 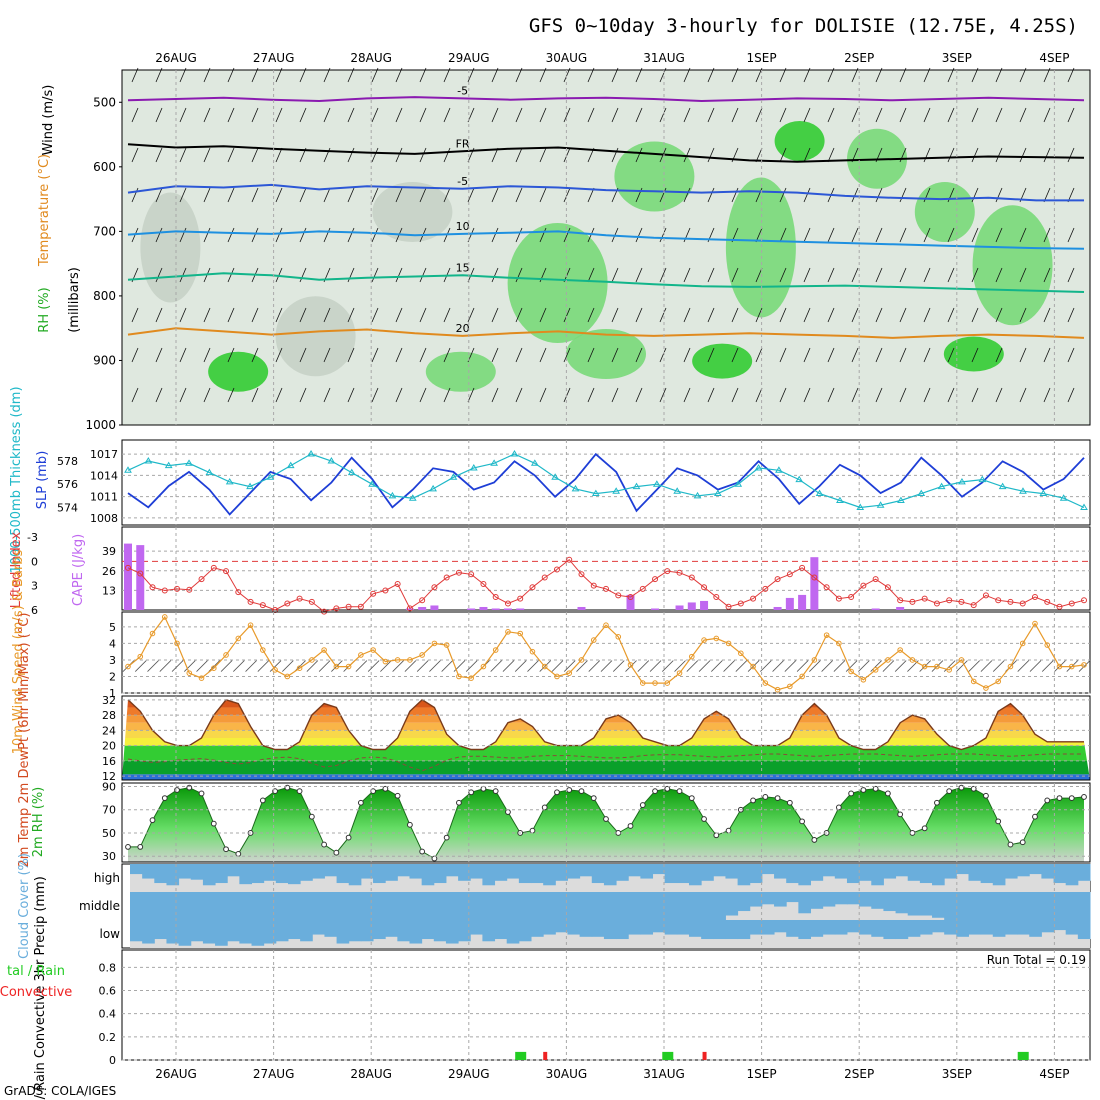 I want to click on x-tick-label-bottom: 31AUG, so click(x=664, y=1074).